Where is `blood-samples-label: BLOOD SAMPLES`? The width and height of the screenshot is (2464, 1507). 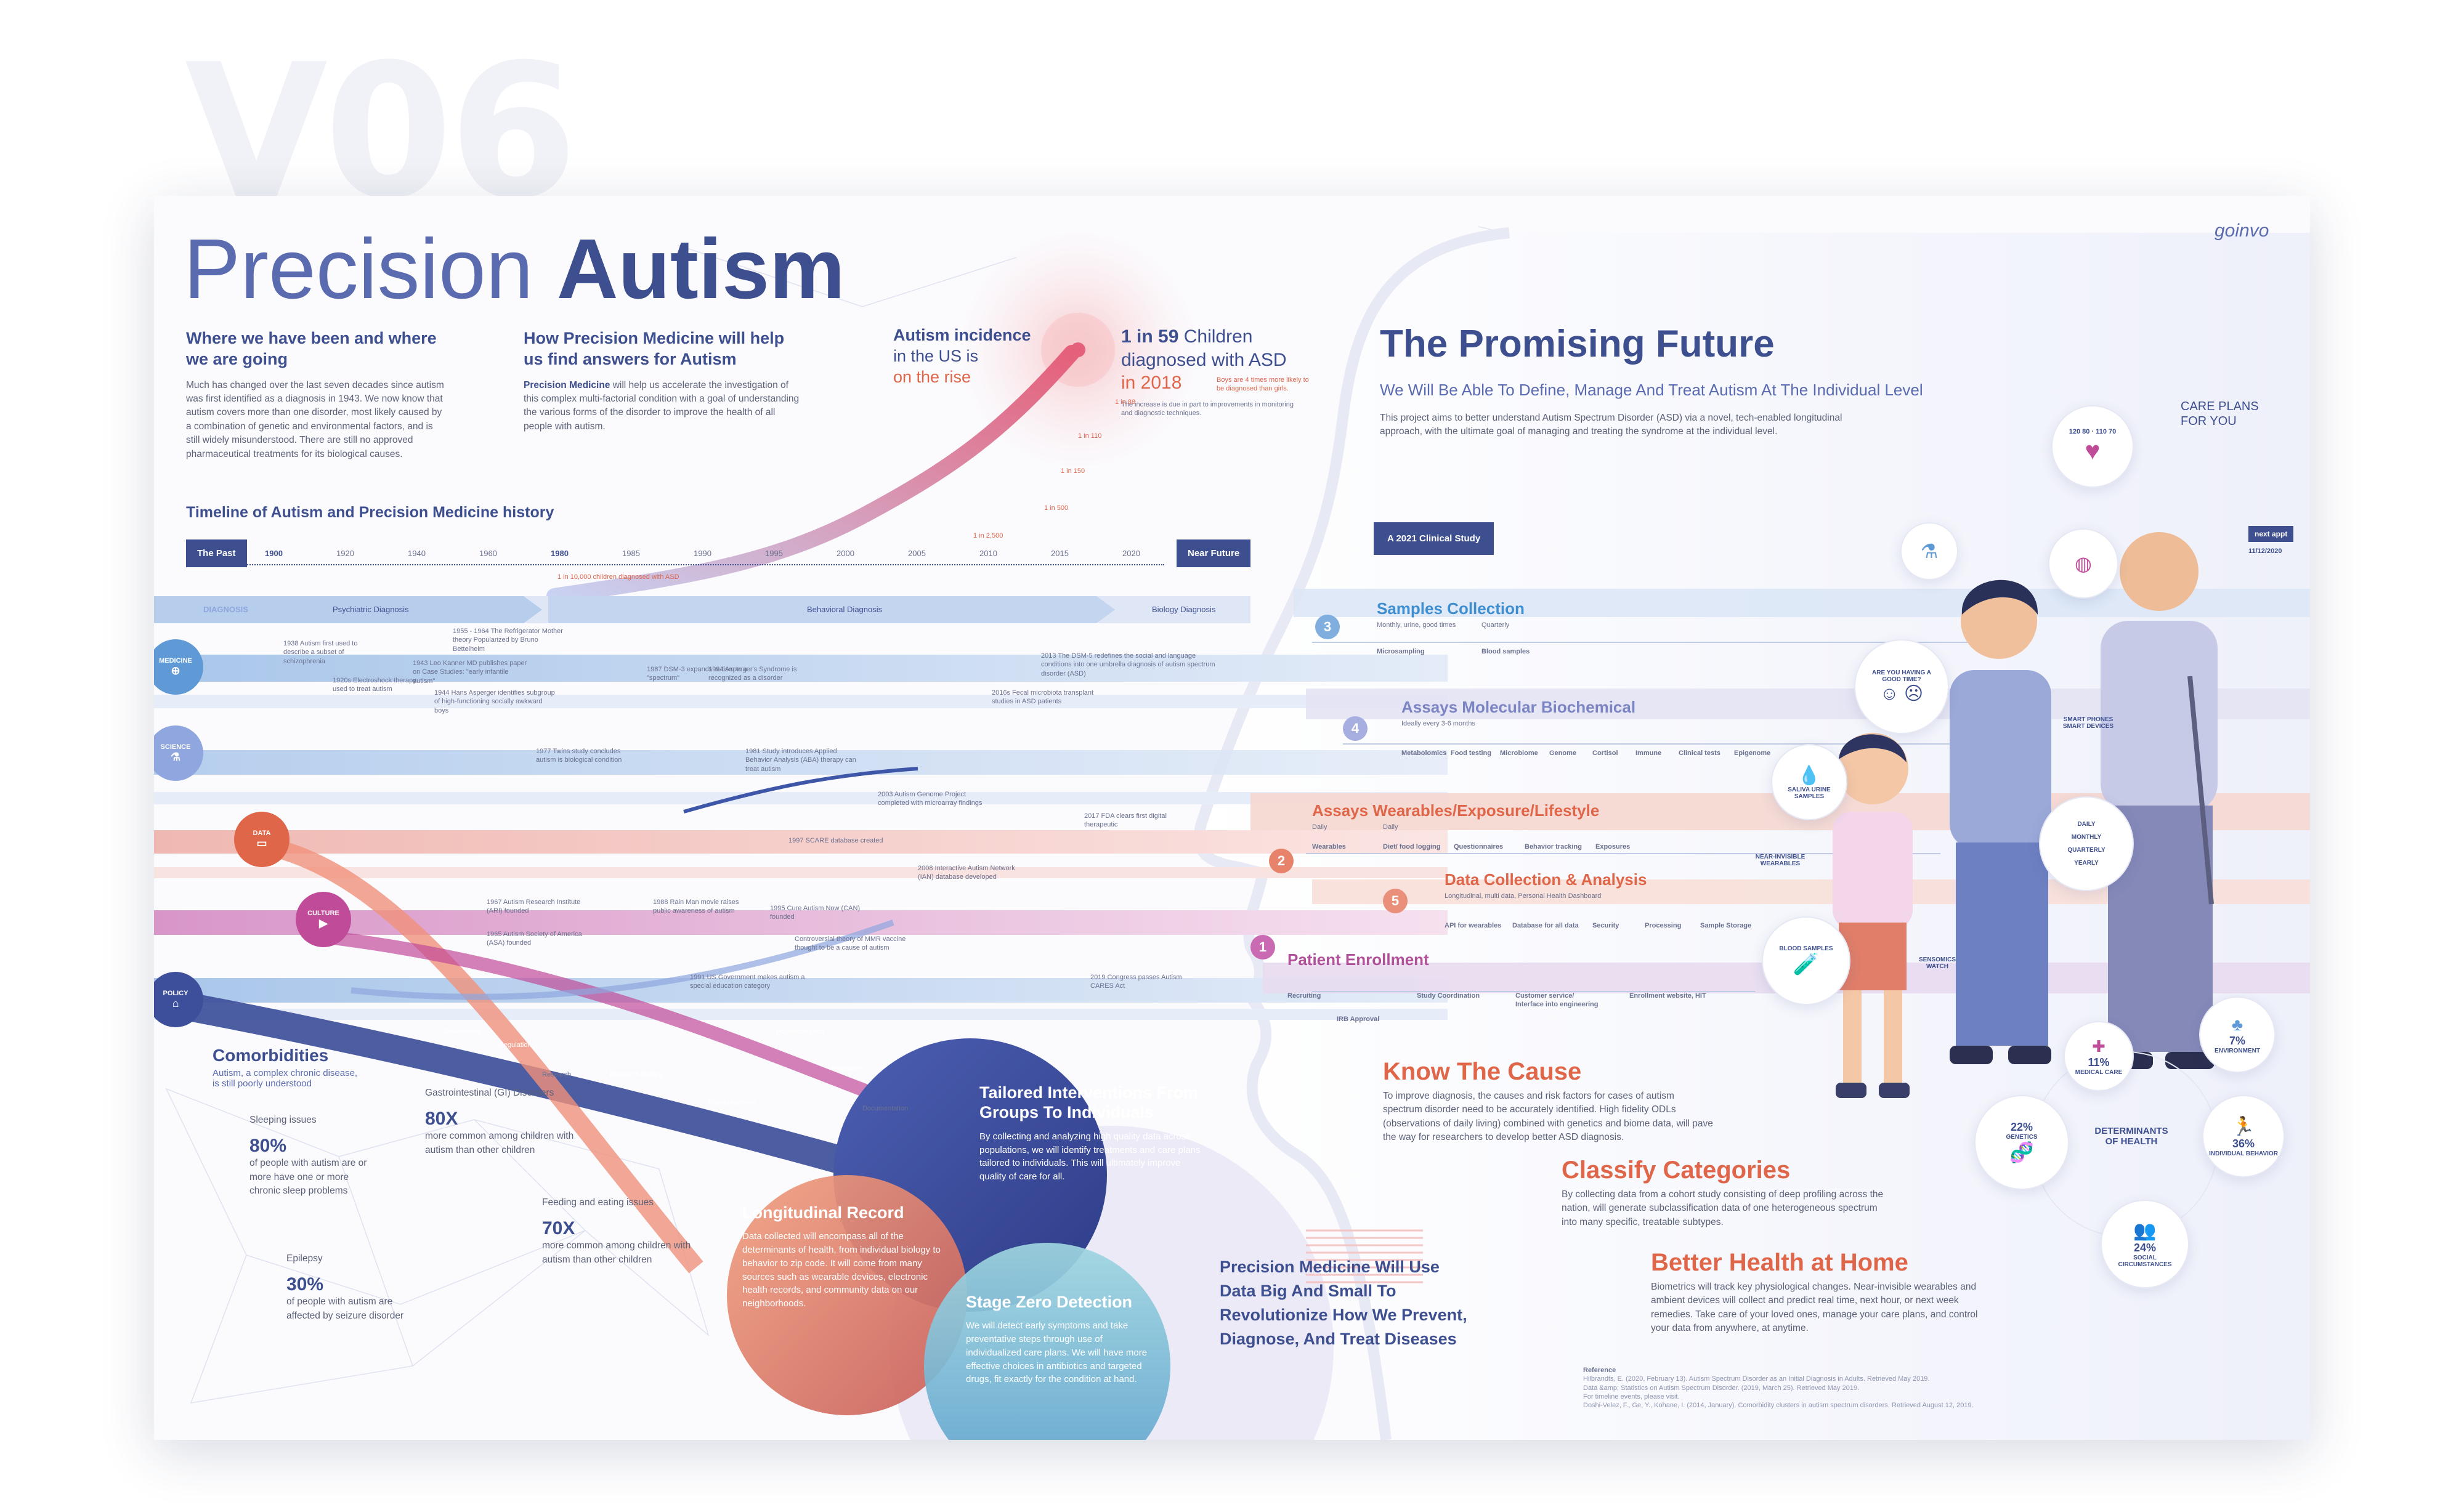
blood-samples-label: BLOOD SAMPLES is located at coordinates (1806, 948).